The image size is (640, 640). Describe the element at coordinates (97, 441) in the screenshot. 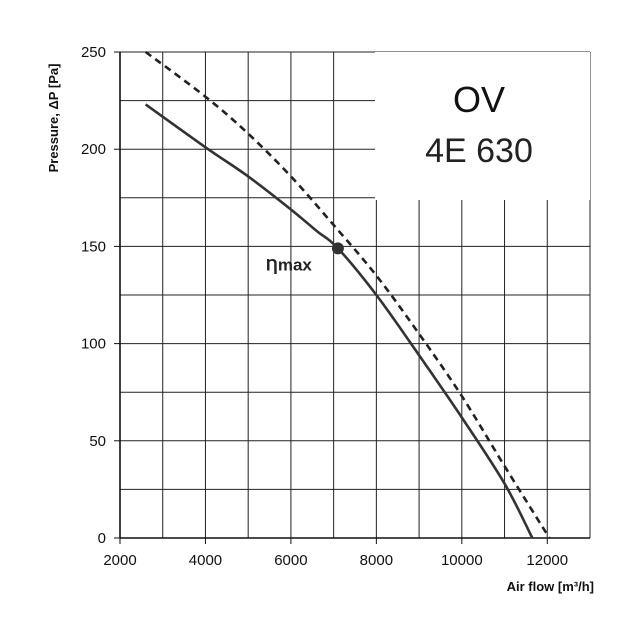

I see `y-tick-label: 50` at that location.